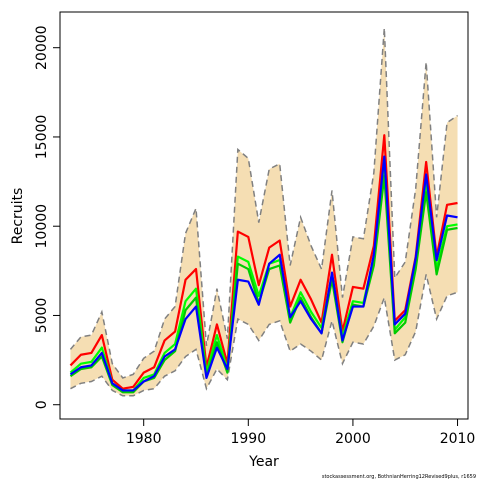 This screenshot has width=480, height=480. Describe the element at coordinates (42, 316) in the screenshot. I see `y-tick-label: 5000` at that location.